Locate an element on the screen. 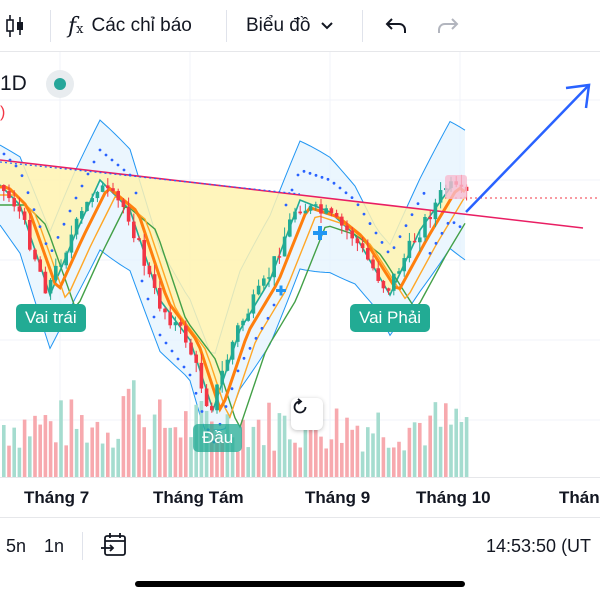 Image resolution: width=600 pixels, height=600 pixels. fx-icon: fx is located at coordinates (76, 26).